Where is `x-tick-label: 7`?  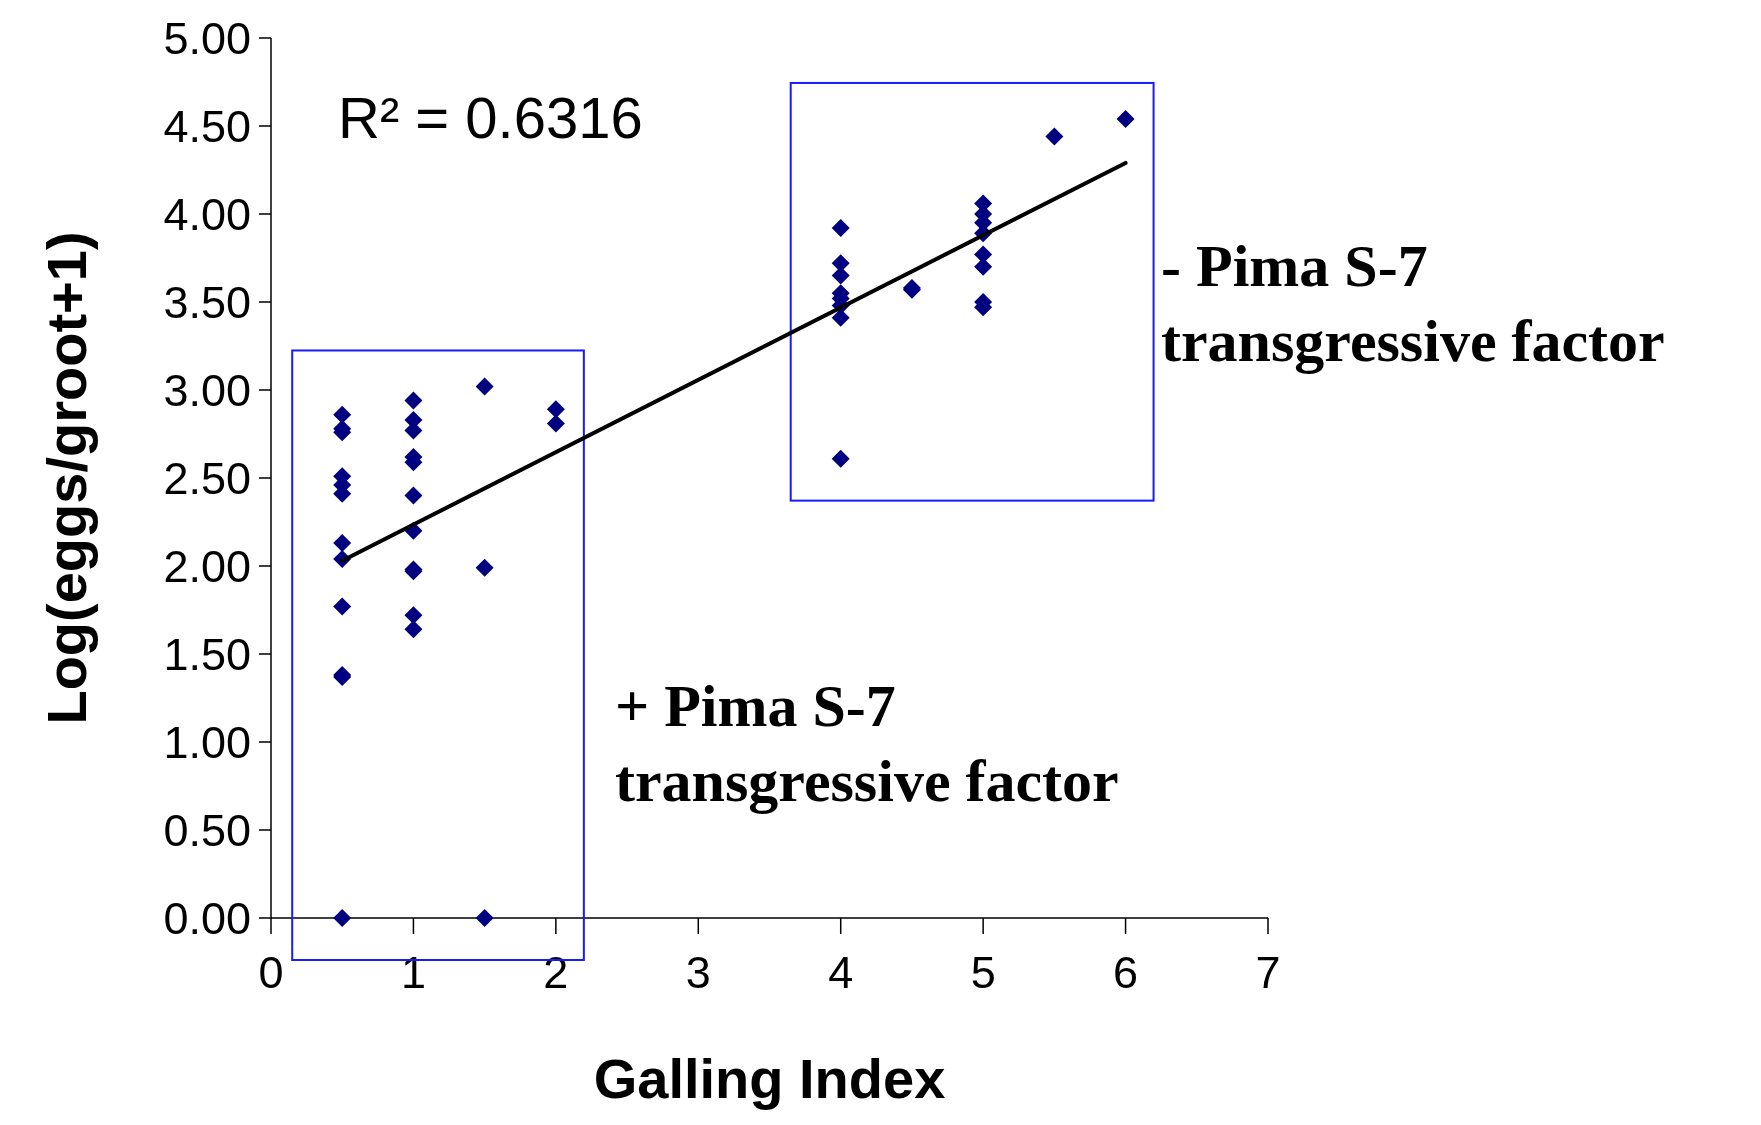 x-tick-label: 7 is located at coordinates (1268, 972).